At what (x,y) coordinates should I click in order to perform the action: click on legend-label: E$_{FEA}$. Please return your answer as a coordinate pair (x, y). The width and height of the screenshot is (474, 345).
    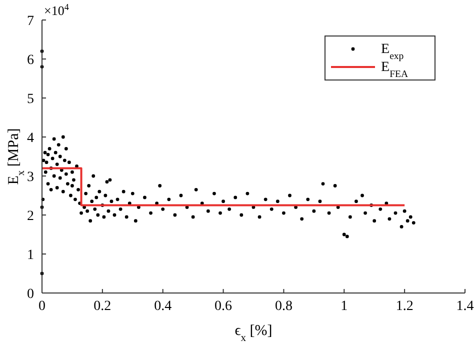
    Looking at the image, I should click on (394, 70).